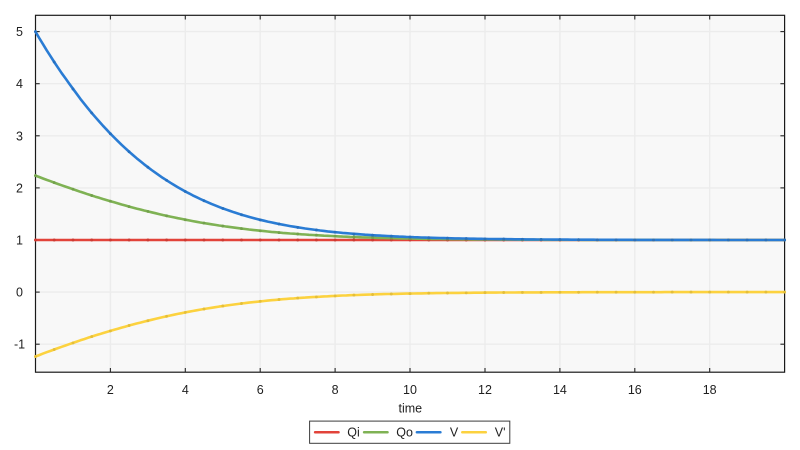 The width and height of the screenshot is (800, 450). Describe the element at coordinates (19, 293) in the screenshot. I see `svg-text: 0` at that location.